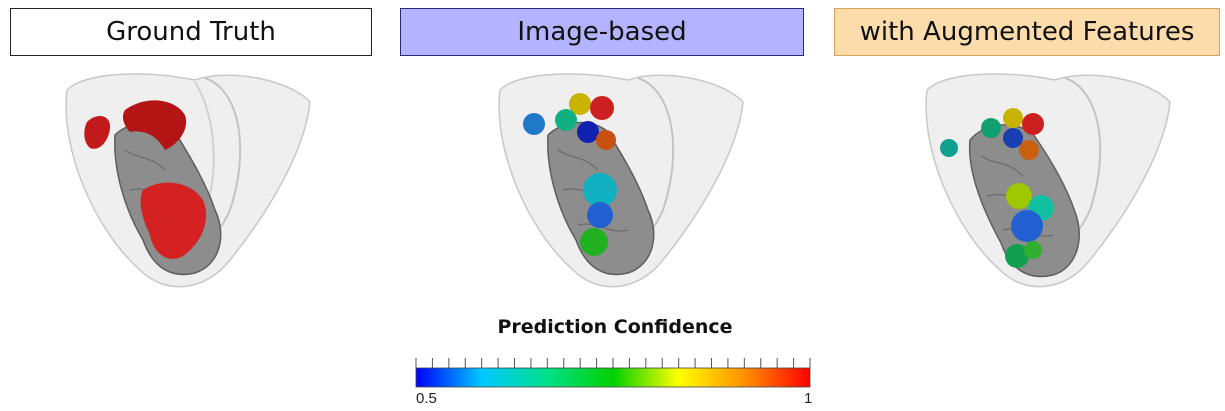  Describe the element at coordinates (426, 398) in the screenshot. I see `colorbar-min-label: 0.5` at that location.